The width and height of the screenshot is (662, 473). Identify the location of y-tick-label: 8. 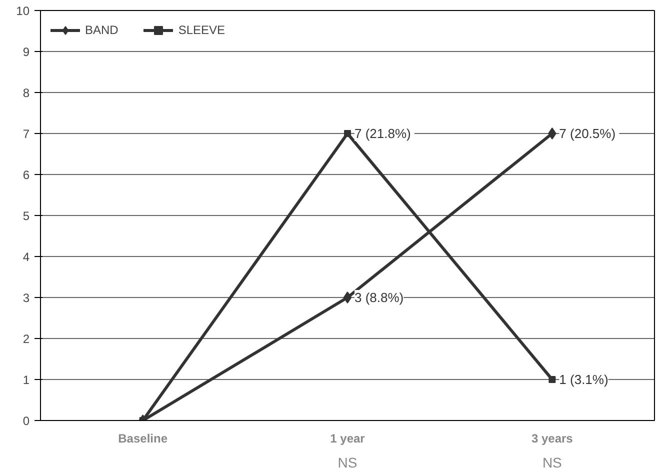
(26, 93).